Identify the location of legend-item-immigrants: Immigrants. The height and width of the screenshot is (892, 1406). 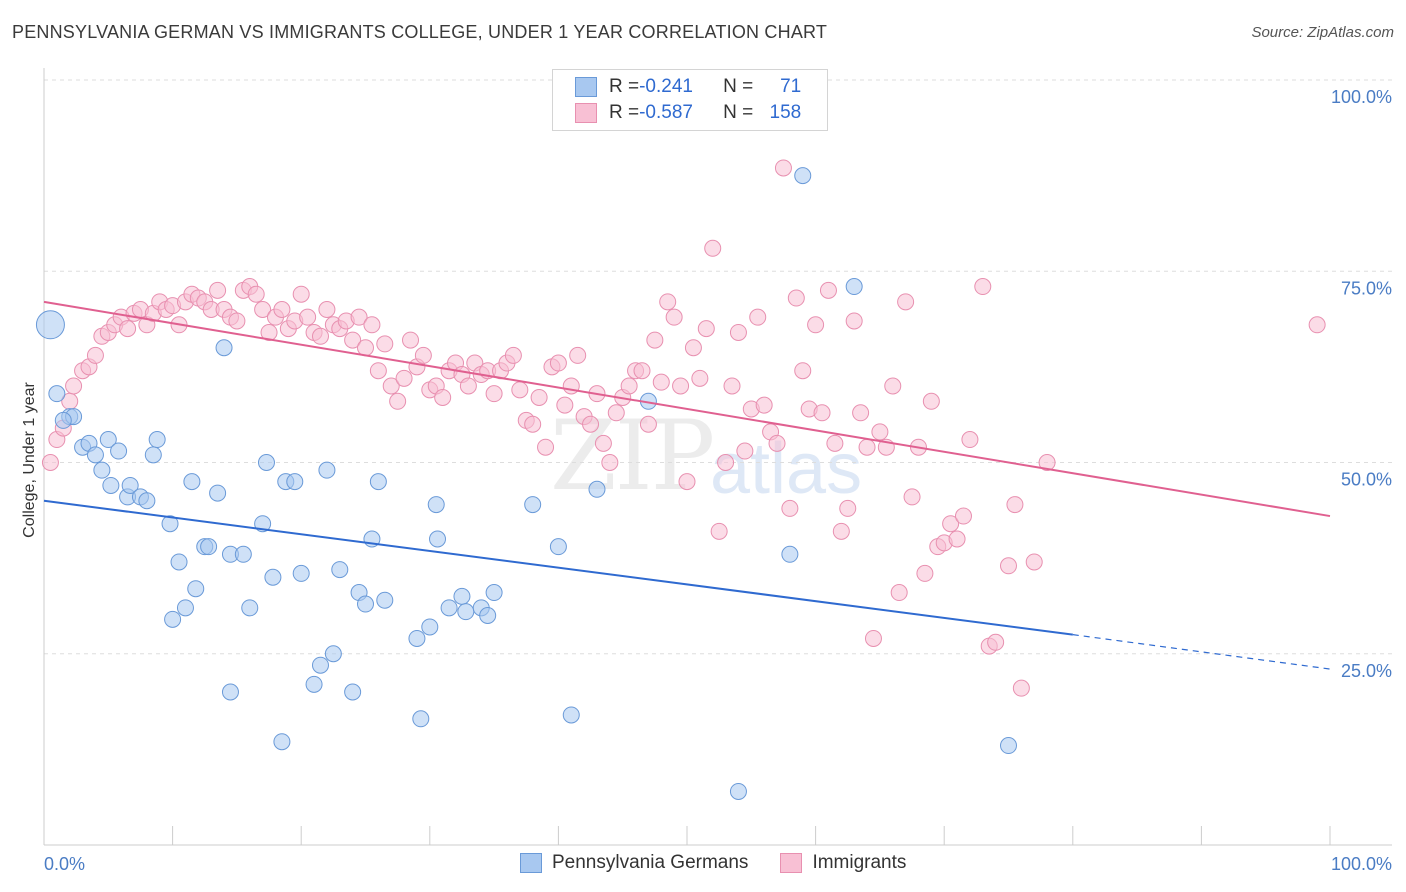
(843, 863).